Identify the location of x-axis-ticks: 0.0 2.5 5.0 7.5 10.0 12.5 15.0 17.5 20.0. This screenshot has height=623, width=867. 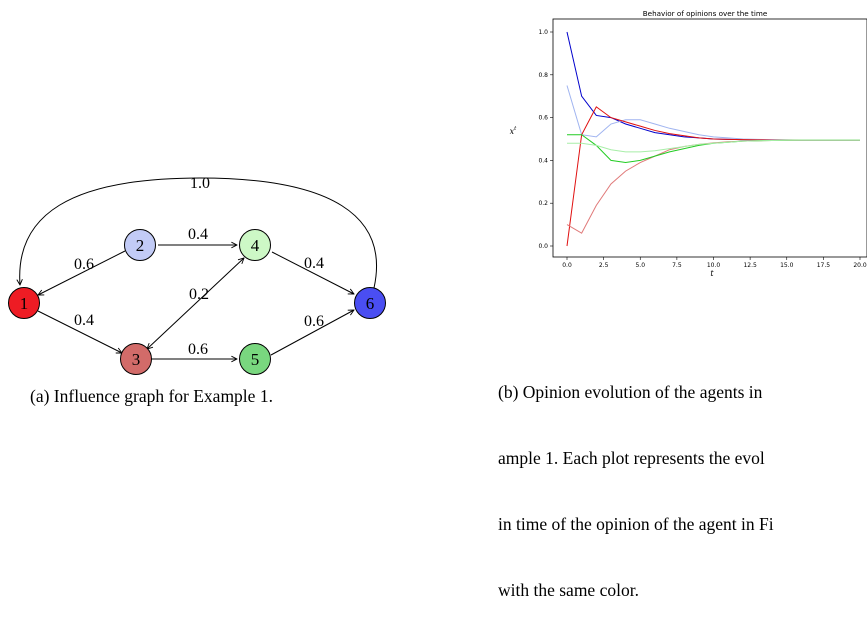
(714, 263).